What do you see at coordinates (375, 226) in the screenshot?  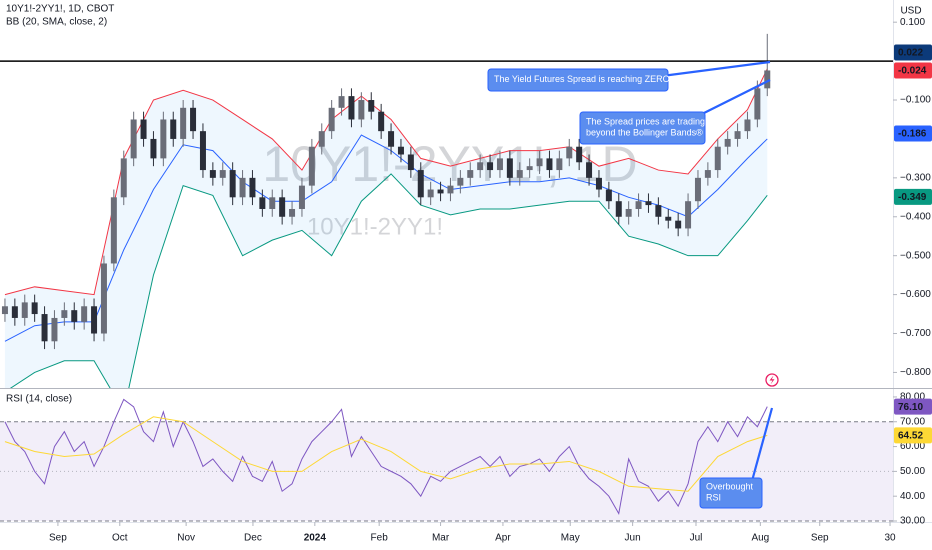 I see `watermark-symbol: 10Y1!-2YY1!` at bounding box center [375, 226].